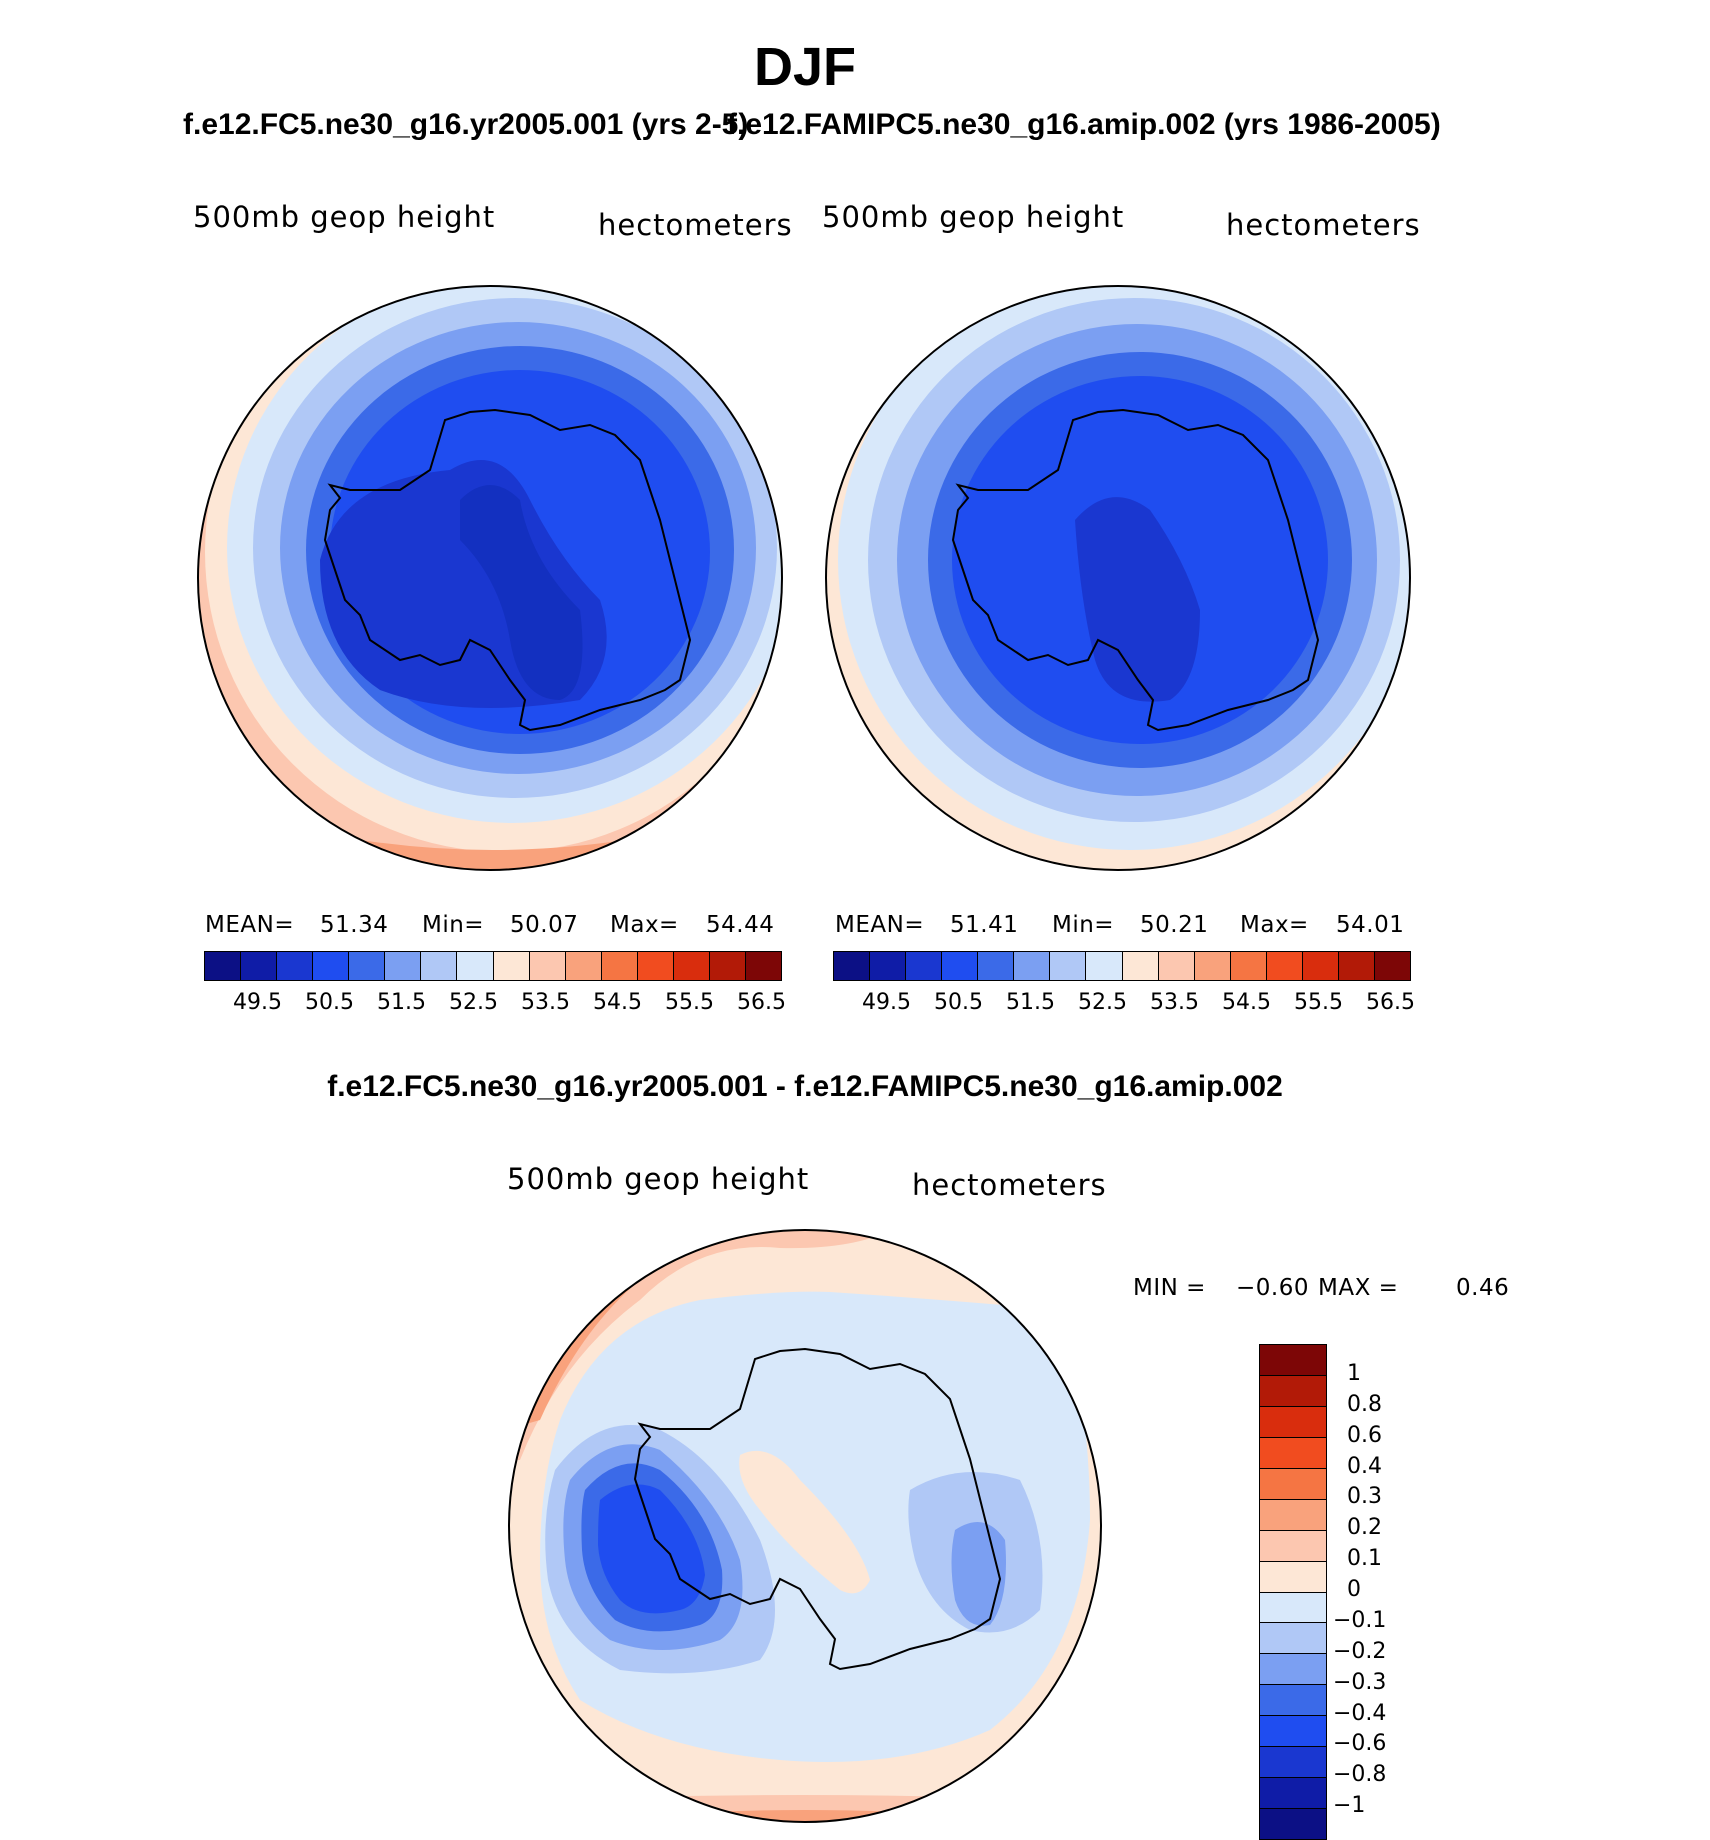  I want to click on left-variable-label: 500mb geop height, so click(344, 217).